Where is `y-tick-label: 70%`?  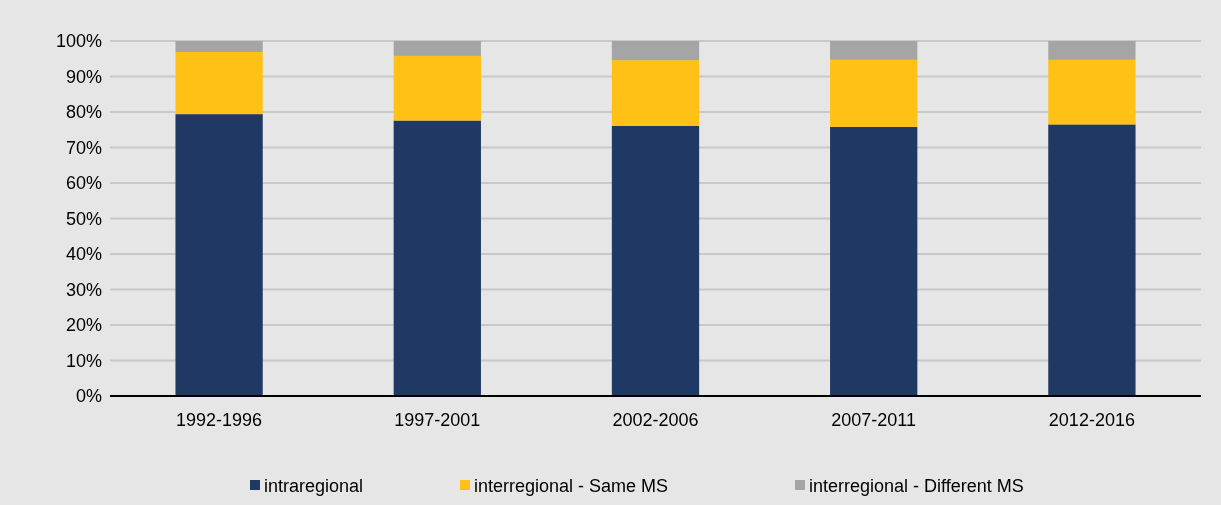
y-tick-label: 70% is located at coordinates (83, 147).